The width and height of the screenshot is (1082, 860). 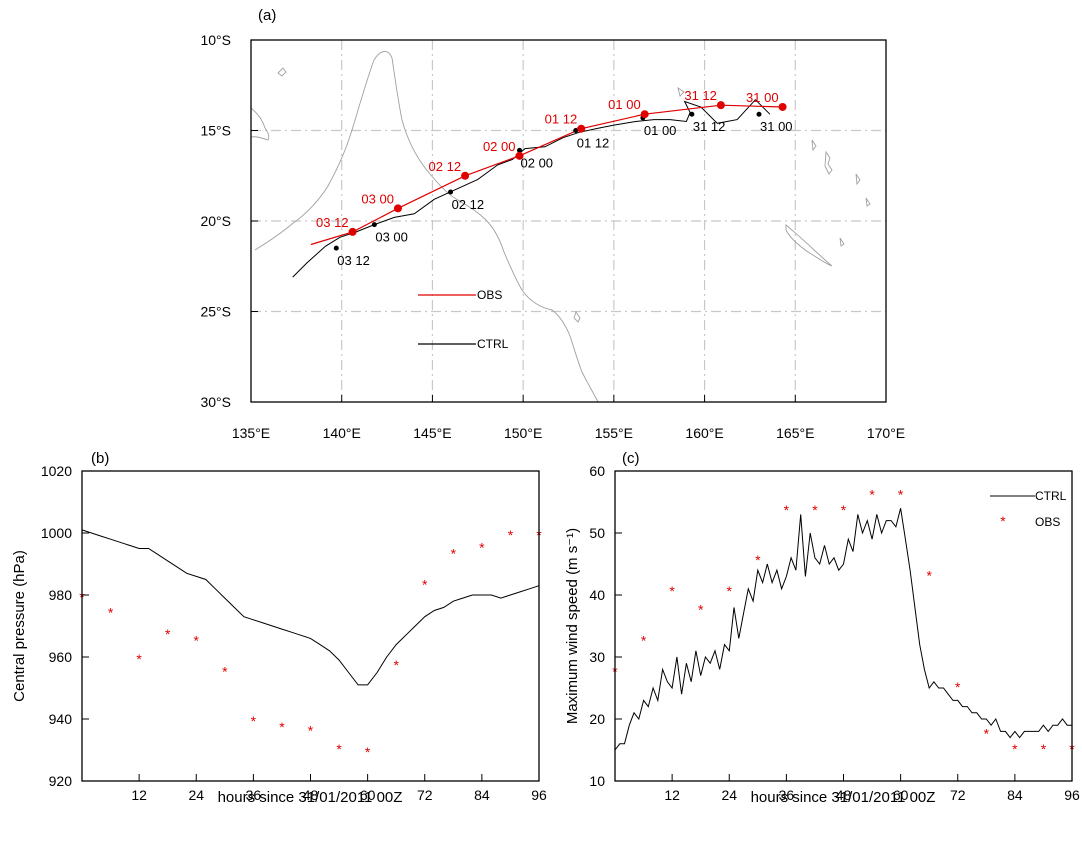 I want to click on panel-c-ytick-label: 50, so click(x=597, y=533).